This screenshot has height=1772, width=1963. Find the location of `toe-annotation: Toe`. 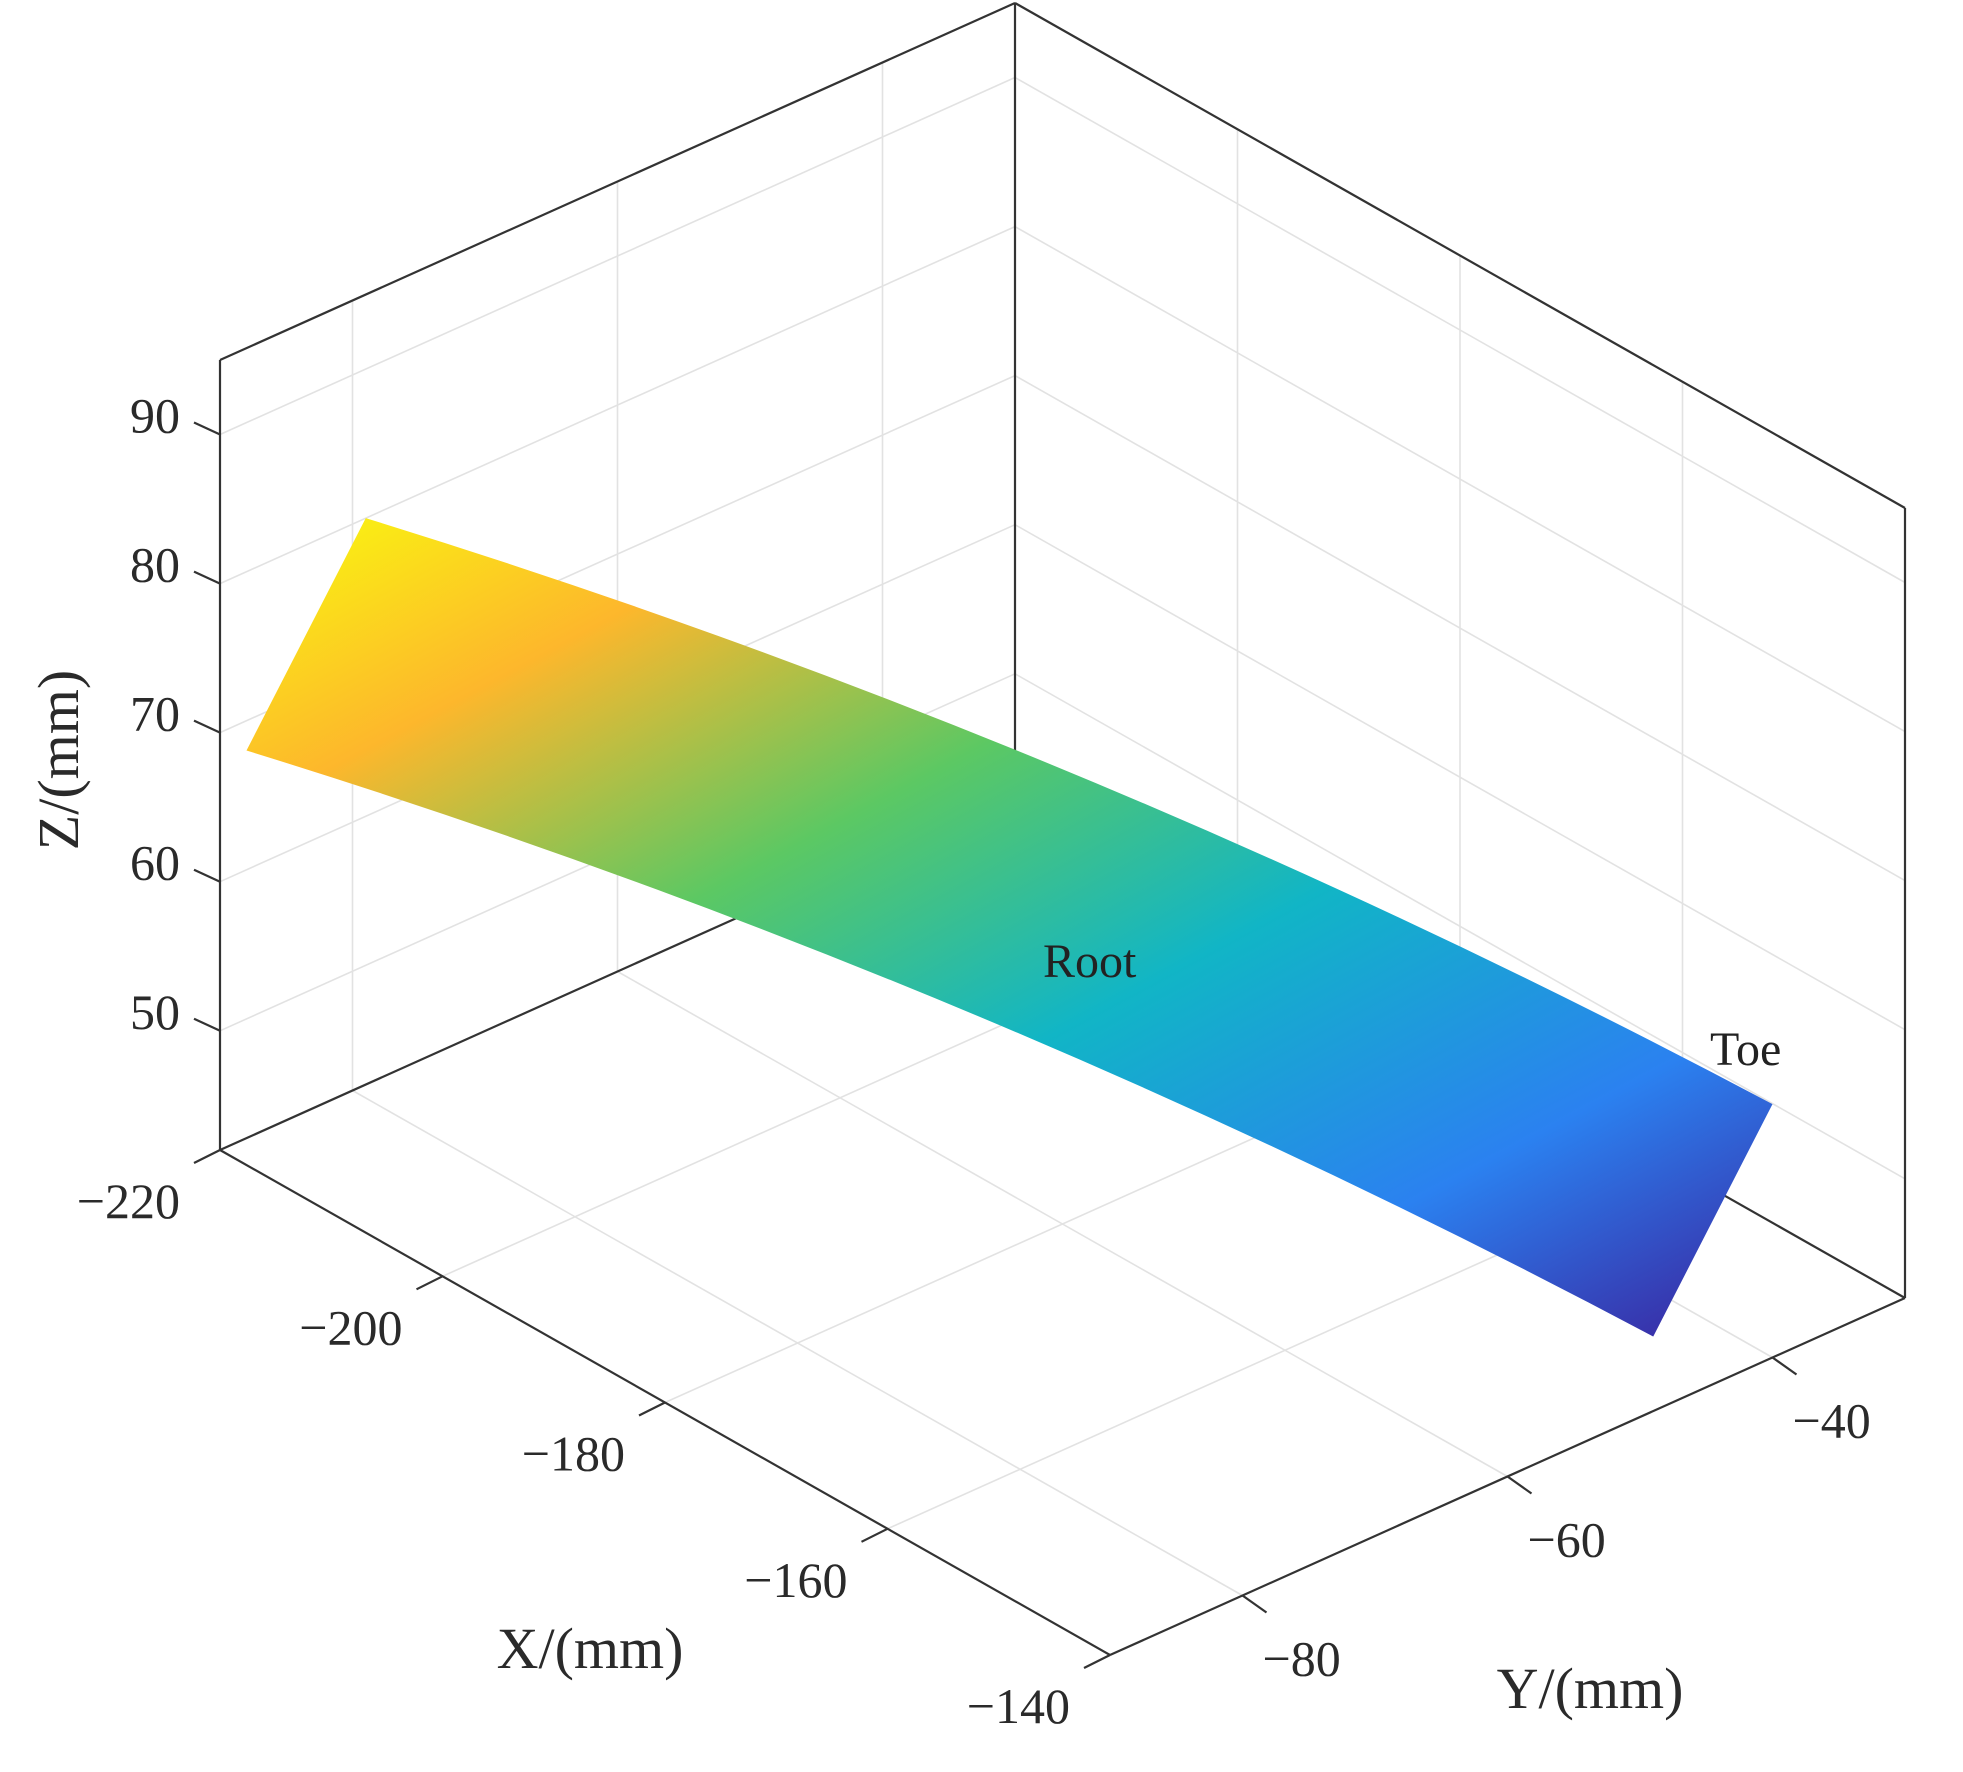

toe-annotation: Toe is located at coordinates (1745, 1049).